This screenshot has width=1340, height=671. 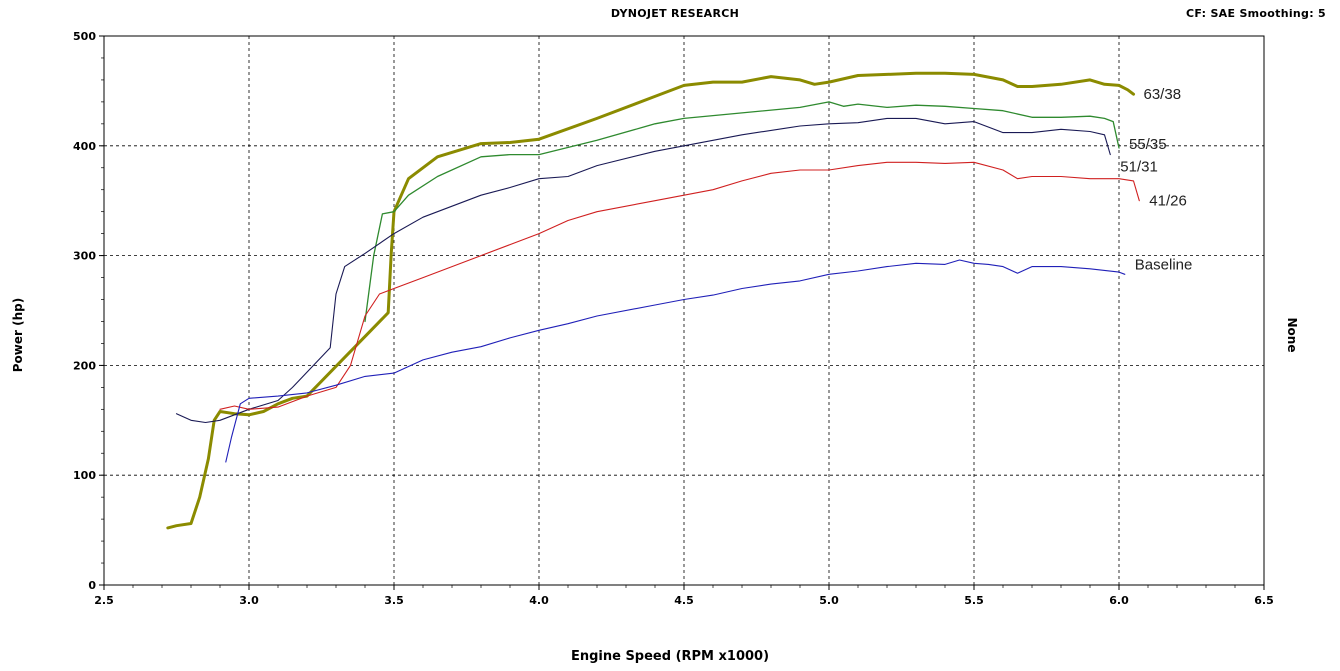 What do you see at coordinates (84, 36) in the screenshot?
I see `y-tick-label: 500` at bounding box center [84, 36].